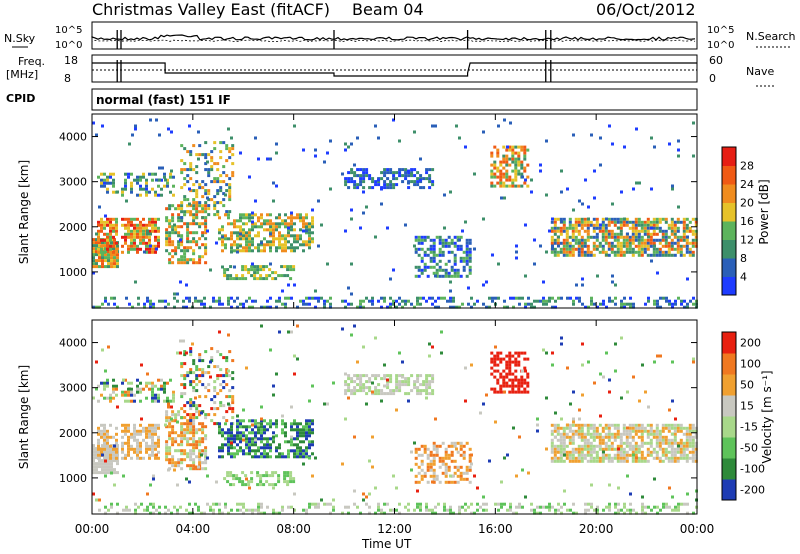 This screenshot has height=554, width=800. I want to click on colorbar-tick-label: 15, so click(747, 406).